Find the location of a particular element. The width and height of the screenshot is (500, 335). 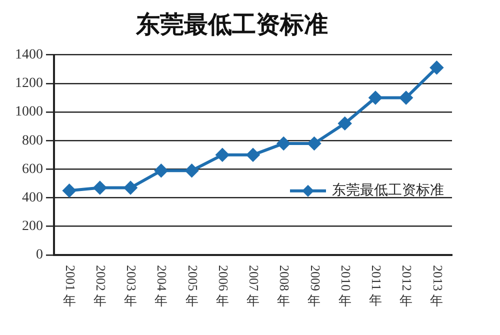

legend-label: 东莞最低工资标准 is located at coordinates (388, 190).